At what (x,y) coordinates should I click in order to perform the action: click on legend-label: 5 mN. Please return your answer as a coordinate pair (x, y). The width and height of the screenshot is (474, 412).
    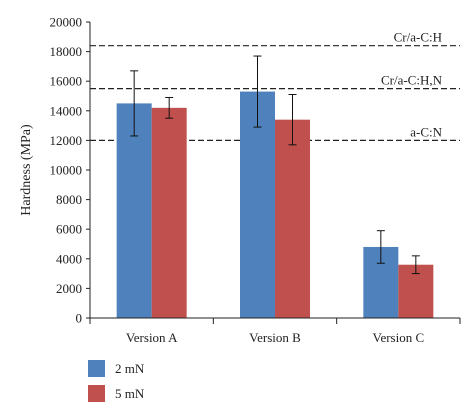
    Looking at the image, I should click on (130, 393).